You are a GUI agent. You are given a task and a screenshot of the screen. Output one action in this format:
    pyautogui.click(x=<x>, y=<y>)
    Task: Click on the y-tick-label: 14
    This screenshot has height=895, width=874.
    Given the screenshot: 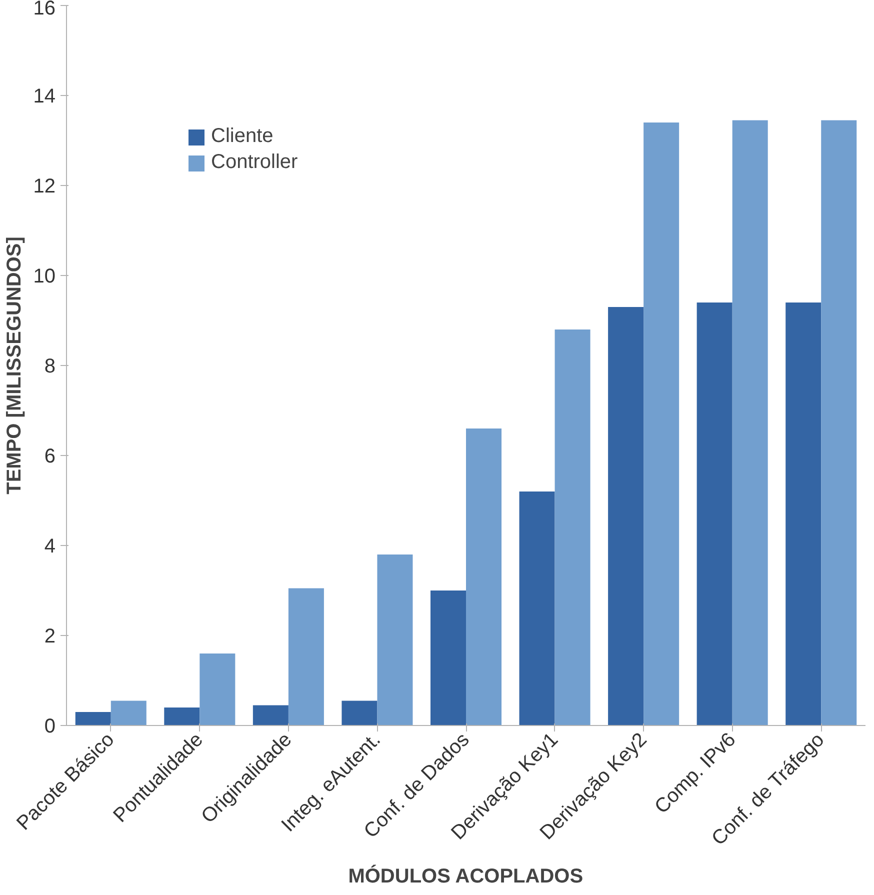 What is the action you would take?
    pyautogui.click(x=44, y=97)
    